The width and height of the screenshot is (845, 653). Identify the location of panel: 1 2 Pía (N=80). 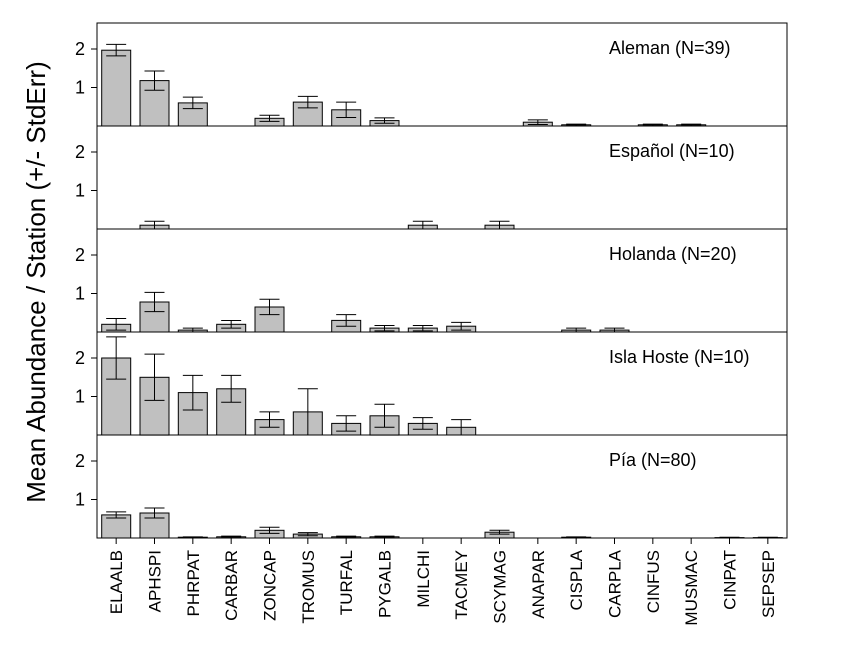
(431, 486).